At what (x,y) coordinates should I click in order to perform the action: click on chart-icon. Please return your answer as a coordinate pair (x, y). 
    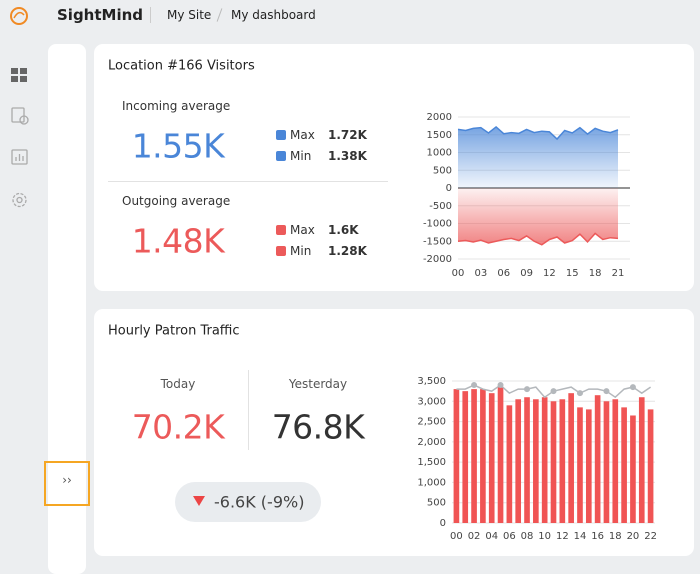
    Looking at the image, I should click on (19, 157).